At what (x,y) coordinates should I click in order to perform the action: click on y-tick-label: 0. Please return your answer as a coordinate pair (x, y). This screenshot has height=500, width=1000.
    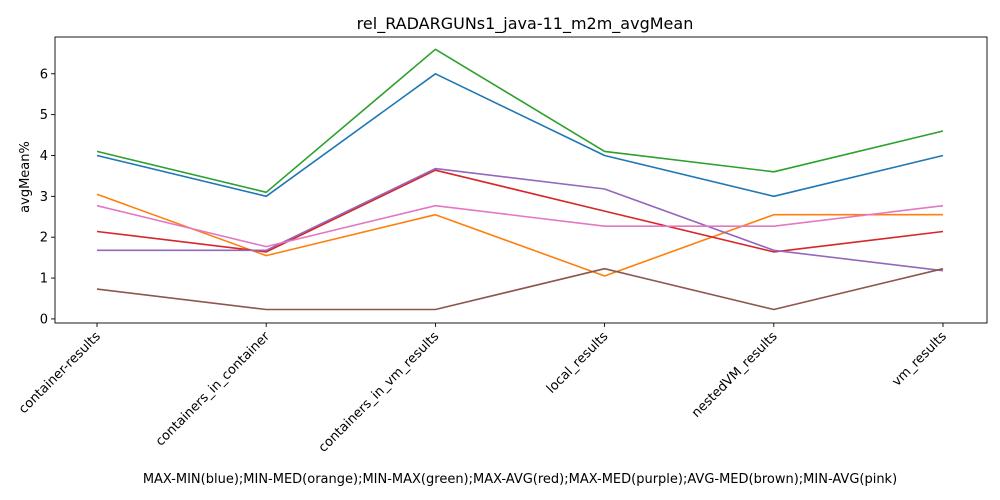
    Looking at the image, I should click on (44, 319).